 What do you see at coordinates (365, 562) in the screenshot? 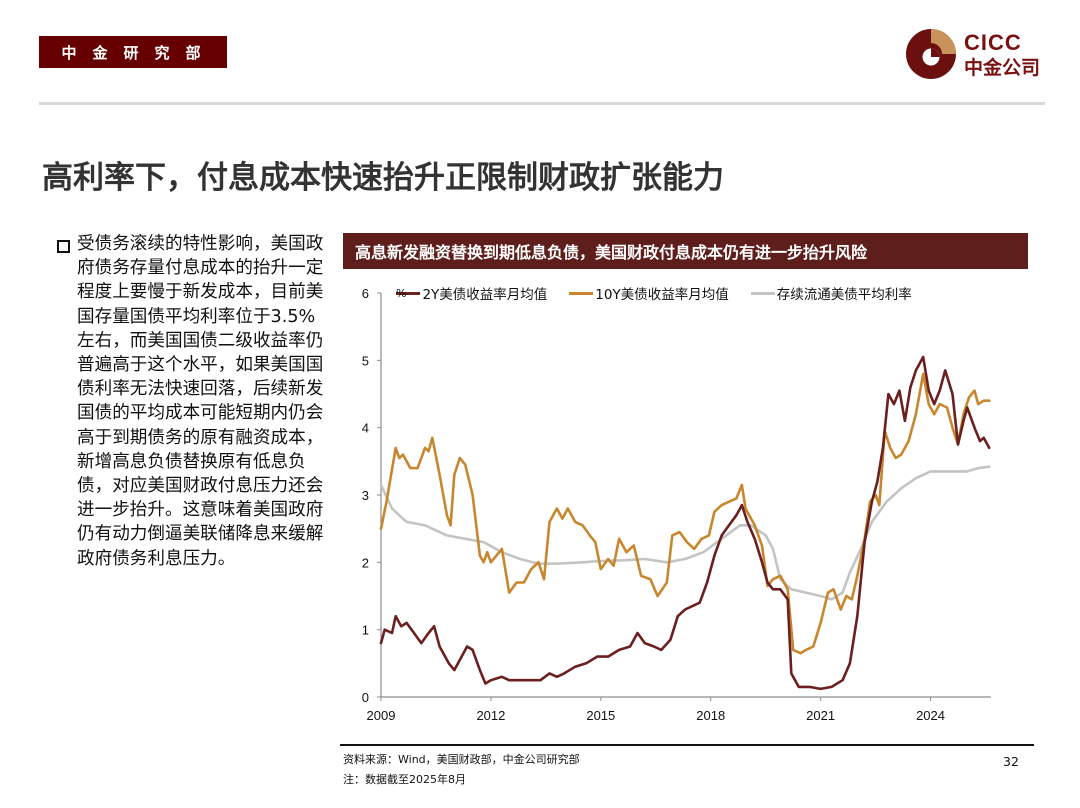
I see `y-tick-label: 2` at bounding box center [365, 562].